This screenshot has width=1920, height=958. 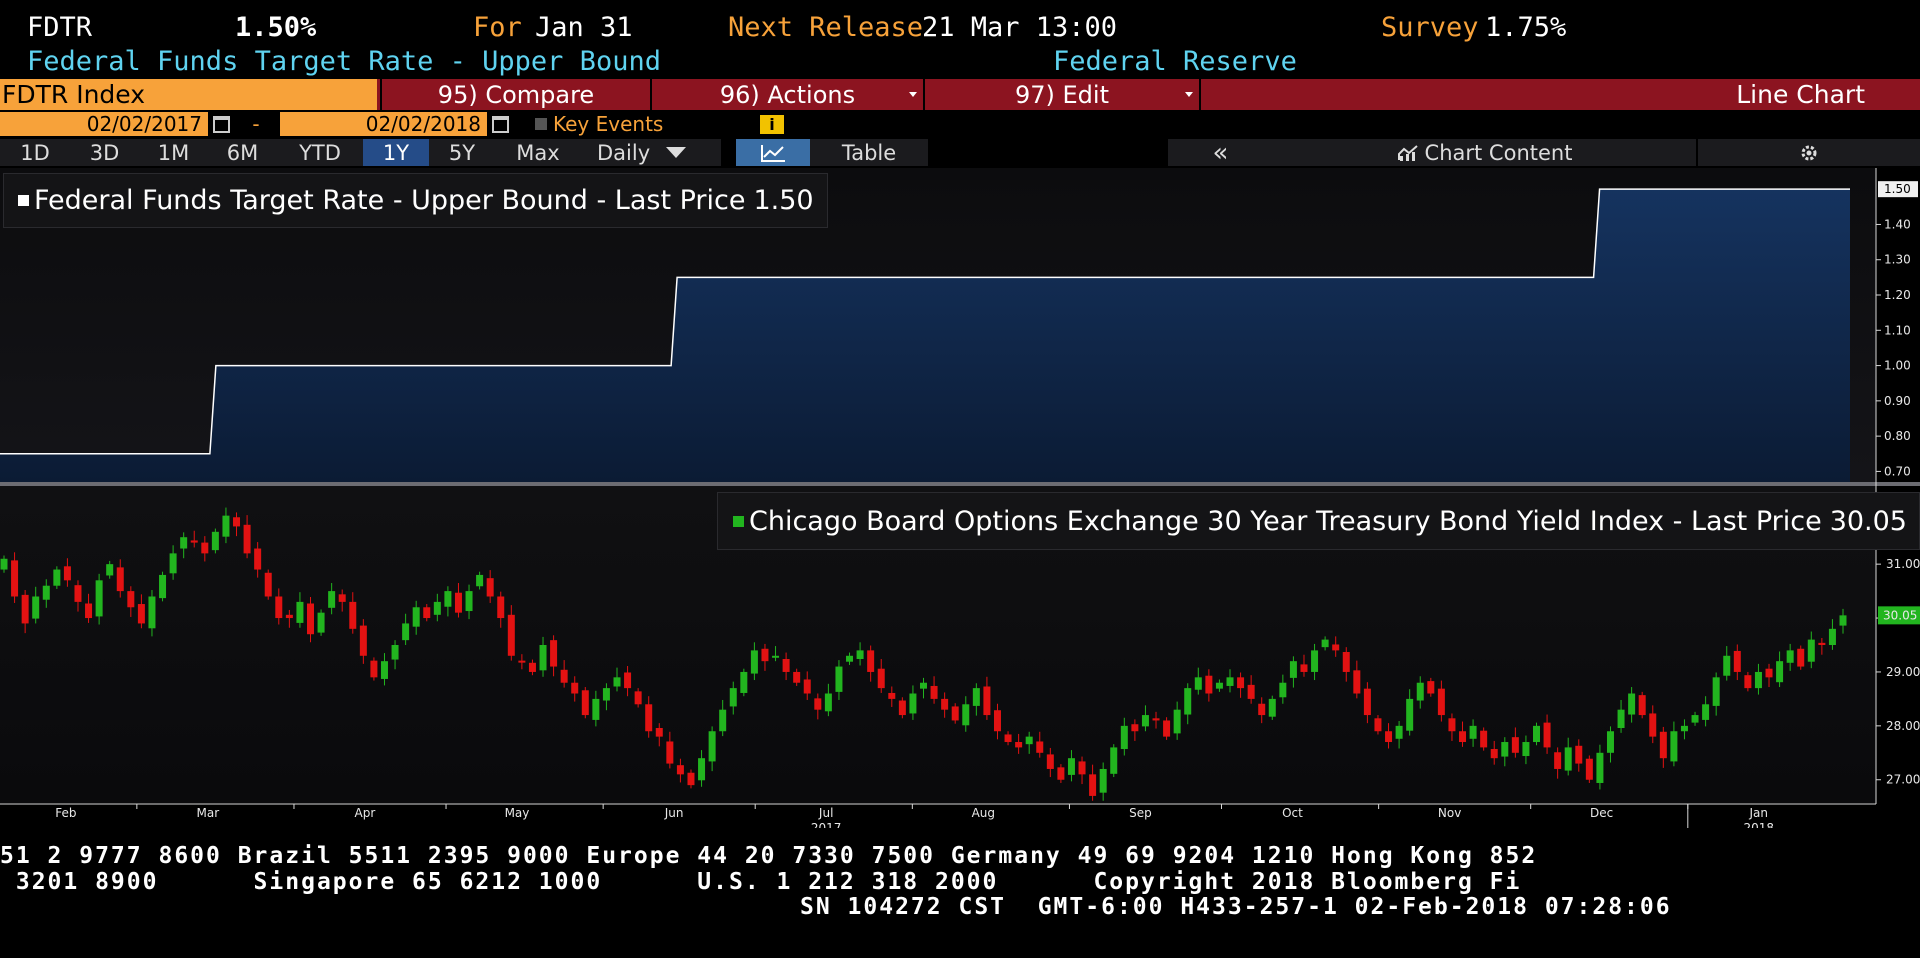 I want to click on compare-button: 95) Compare, so click(x=516, y=94).